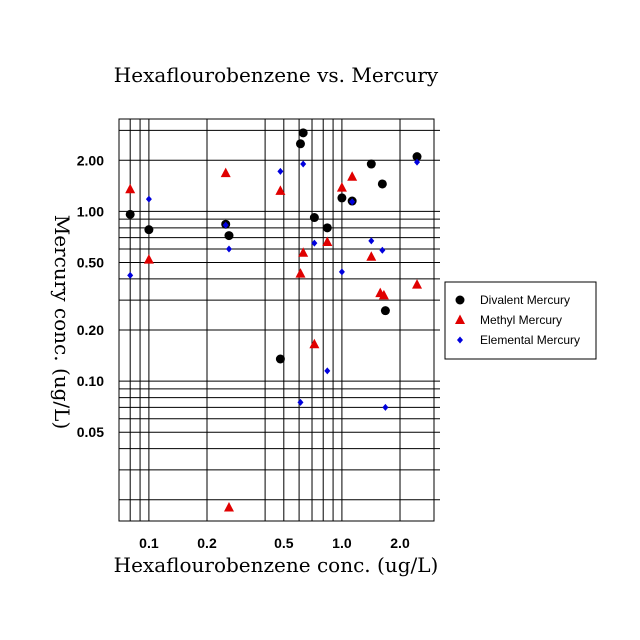 This screenshot has width=640, height=640. I want to click on legend-box, so click(520, 320).